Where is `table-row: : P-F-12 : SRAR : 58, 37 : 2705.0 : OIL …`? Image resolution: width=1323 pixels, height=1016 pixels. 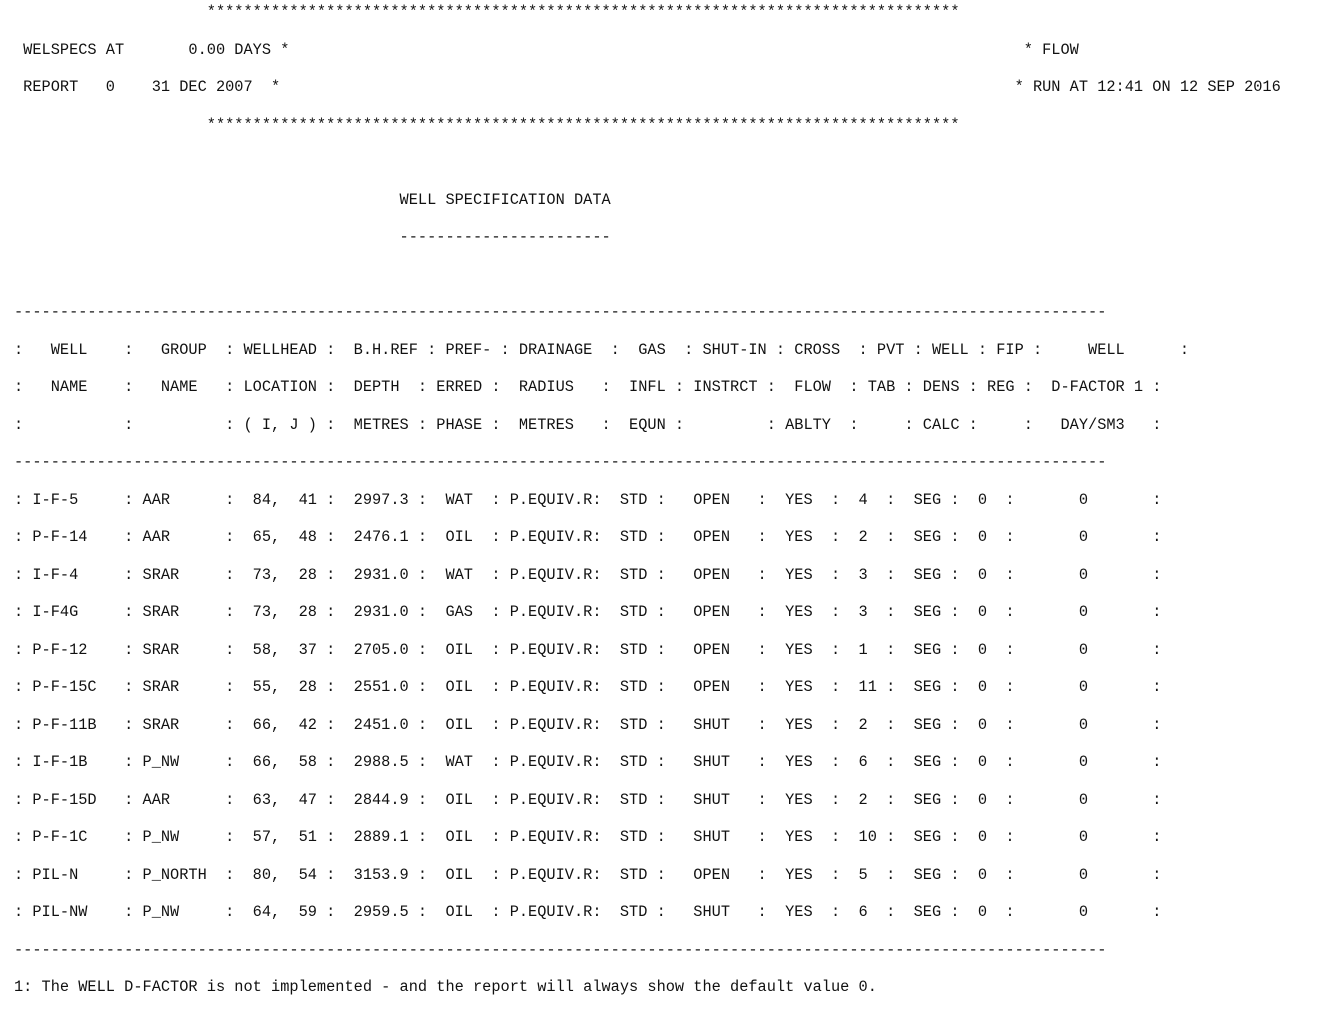
table-row: : P-F-12 : SRAR : 58, 37 : 2705.0 : OIL … is located at coordinates (588, 649).